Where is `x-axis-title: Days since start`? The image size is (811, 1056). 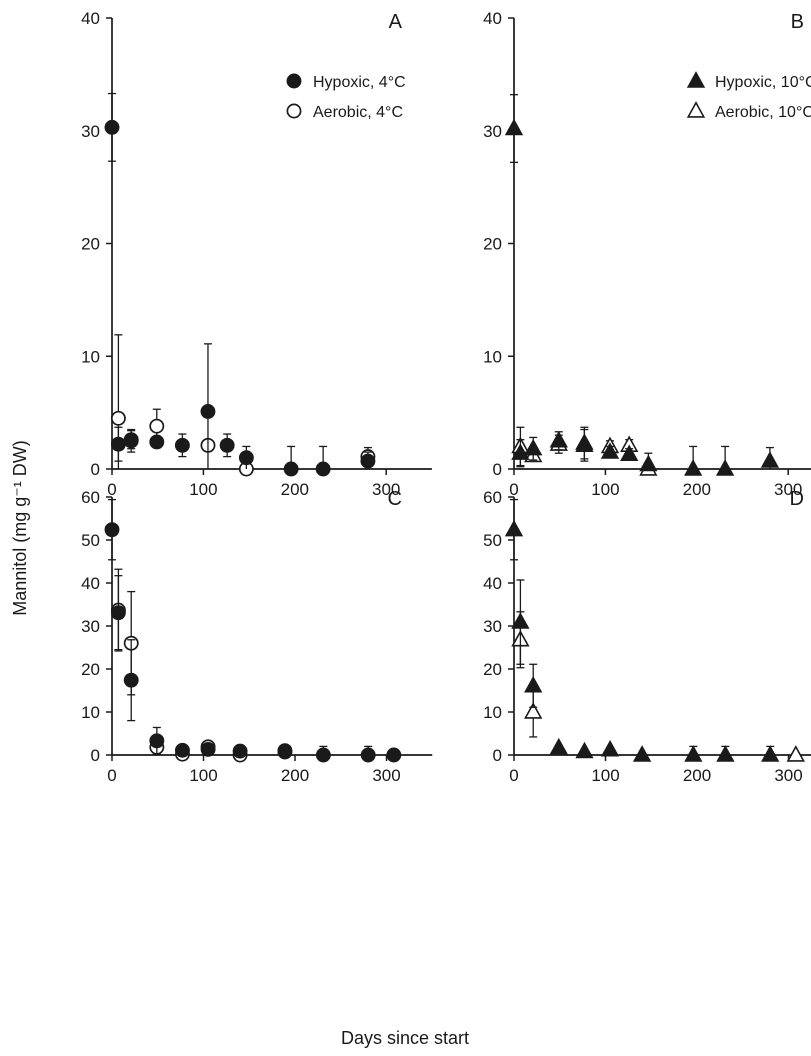 x-axis-title: Days since start is located at coordinates (405, 1038).